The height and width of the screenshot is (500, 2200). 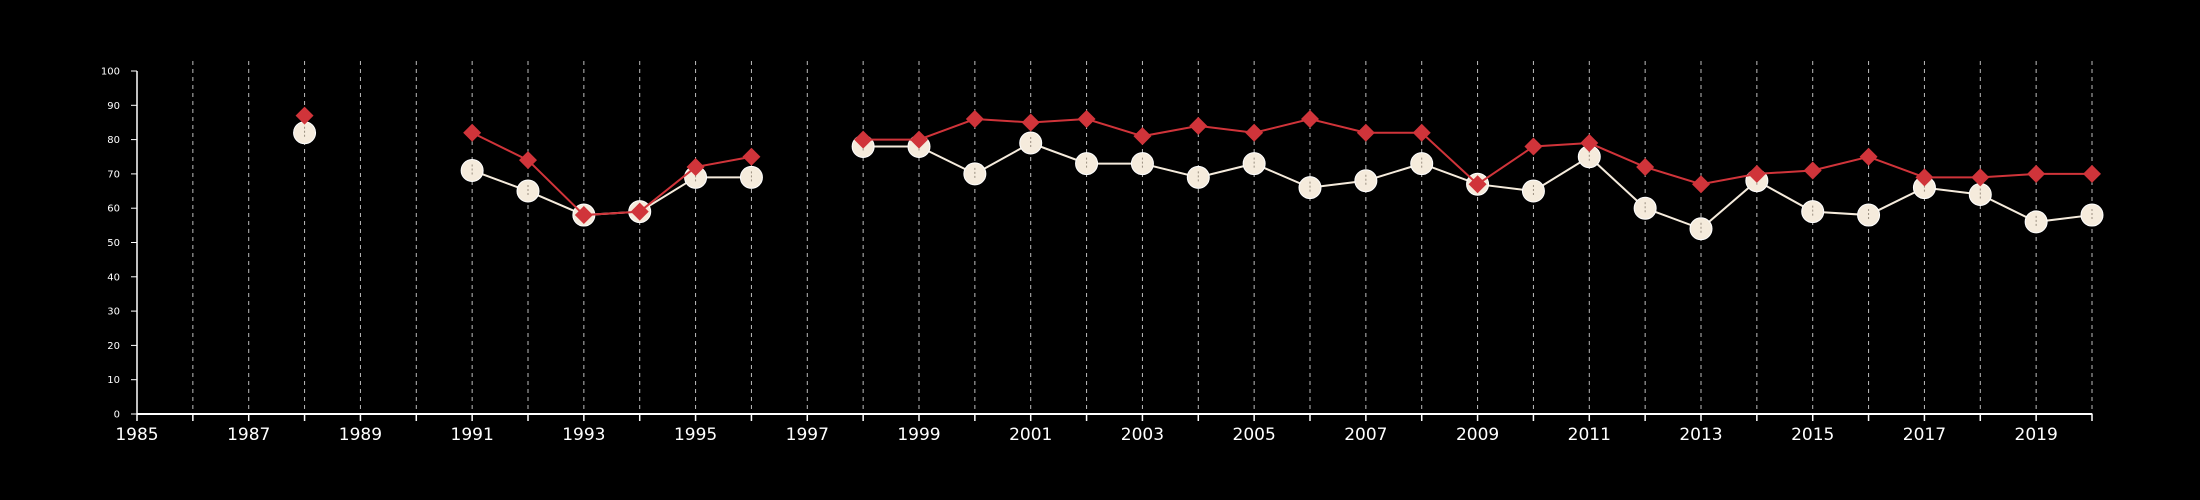 What do you see at coordinates (1030, 122) in the screenshot?
I see `point-diamond-2001` at bounding box center [1030, 122].